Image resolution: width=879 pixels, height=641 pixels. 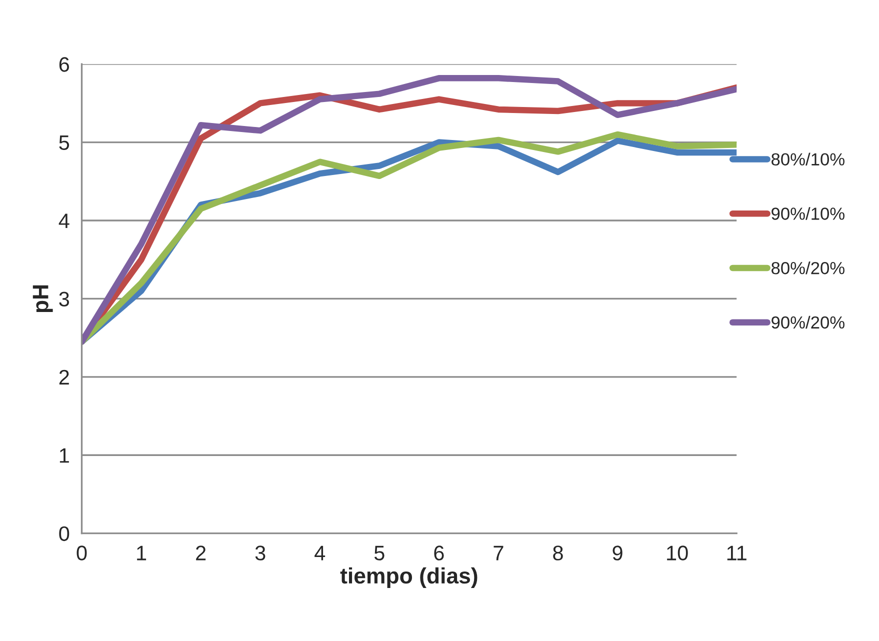 What do you see at coordinates (677, 553) in the screenshot?
I see `x-tick-label: 10` at bounding box center [677, 553].